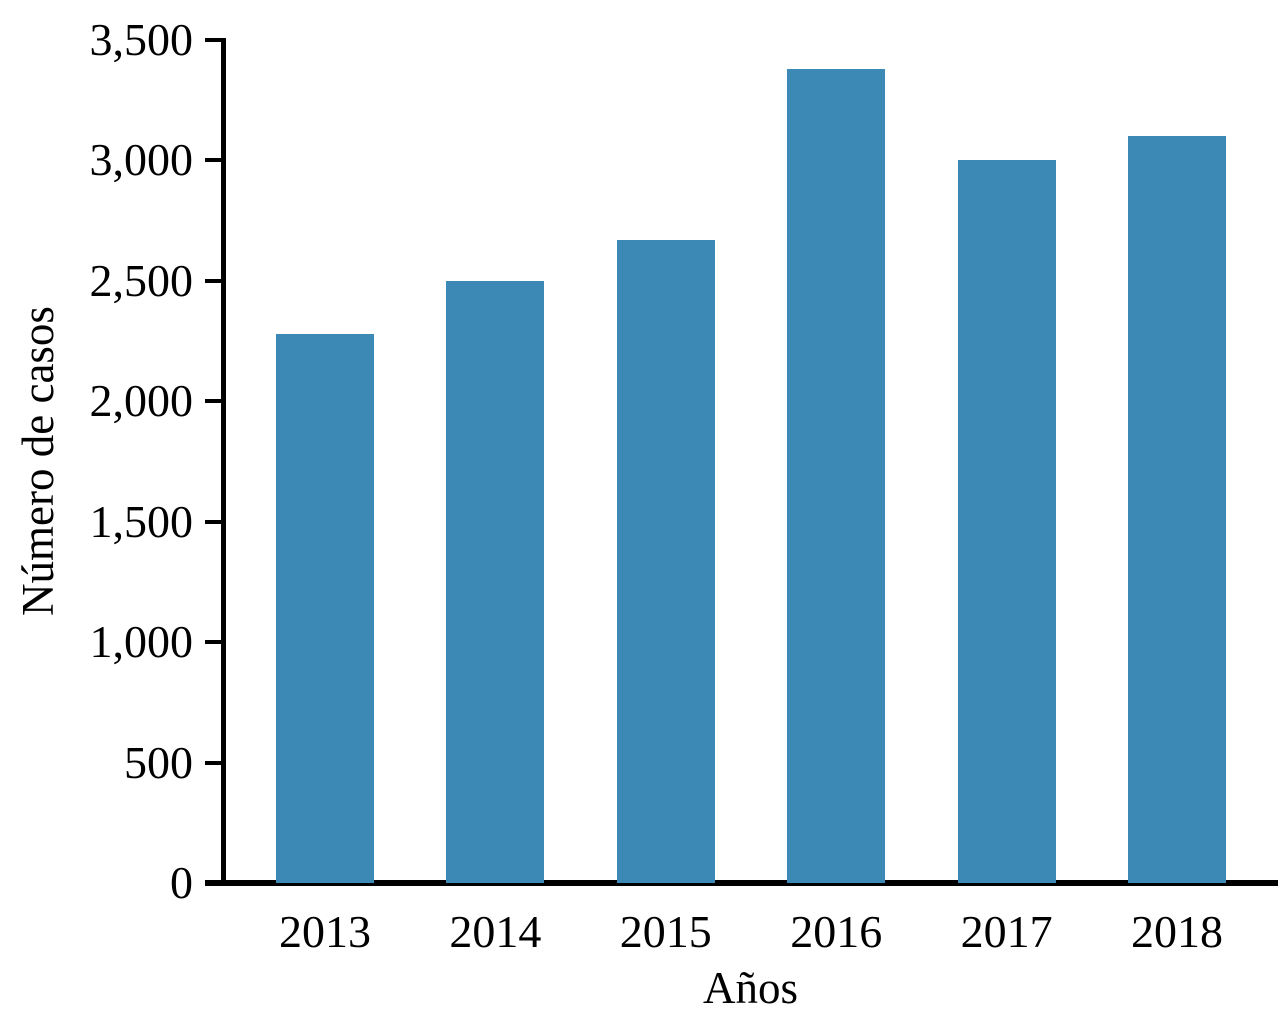 This screenshot has height=1024, width=1278. What do you see at coordinates (158, 762) in the screenshot?
I see `y-tick-label: 500` at bounding box center [158, 762].